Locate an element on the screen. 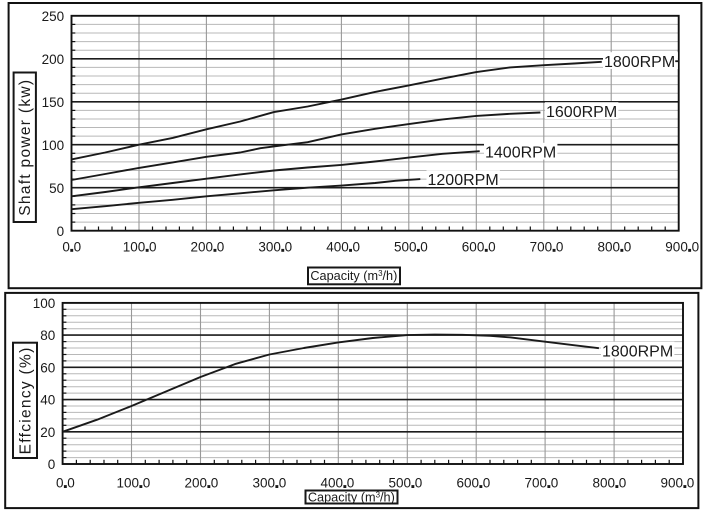 This screenshot has width=708, height=511. svg-text: 1400RPM is located at coordinates (520, 152).